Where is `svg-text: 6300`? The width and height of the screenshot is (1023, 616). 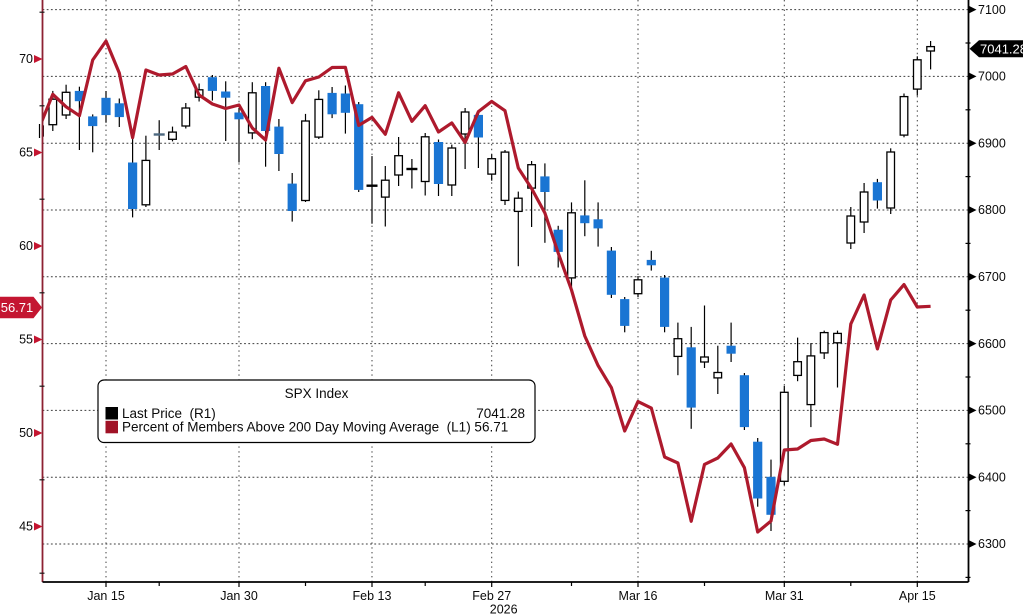
svg-text: 6300 is located at coordinates (992, 544).